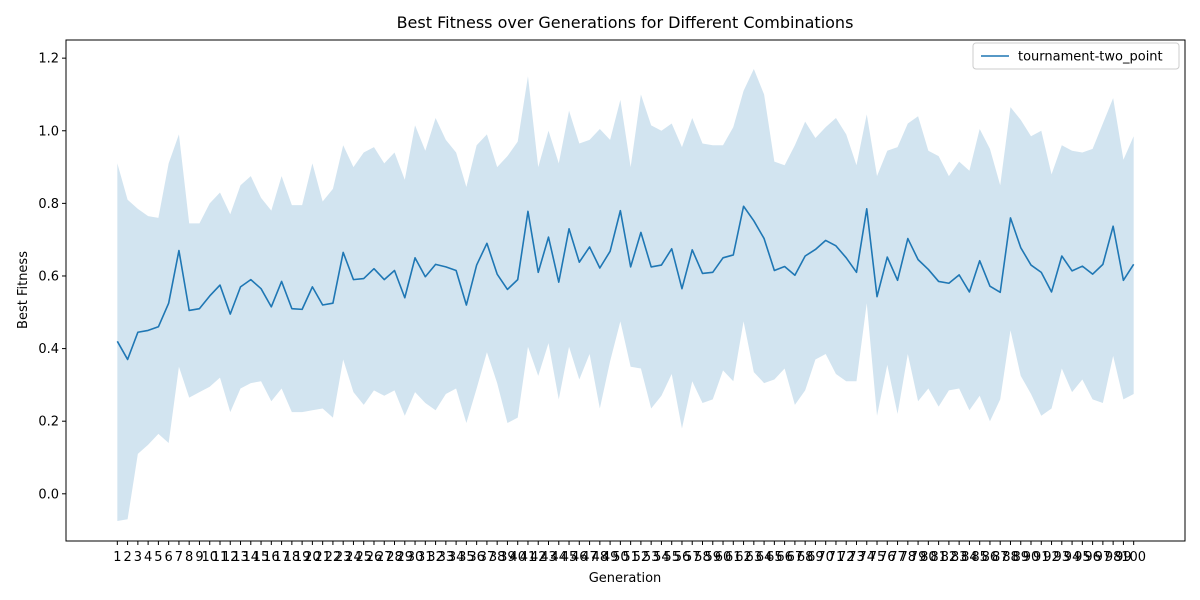  I want to click on x-tick-label: 67, so click(795, 557).